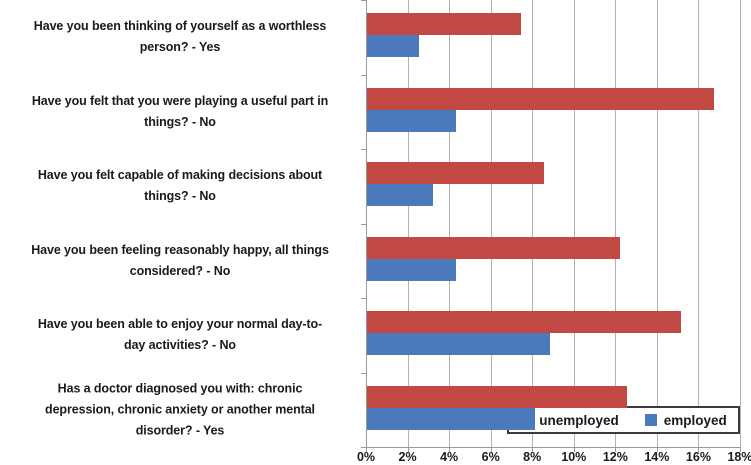 The width and height of the screenshot is (751, 465). Describe the element at coordinates (574, 457) in the screenshot. I see `value-axis-tick-label: 10%` at that location.